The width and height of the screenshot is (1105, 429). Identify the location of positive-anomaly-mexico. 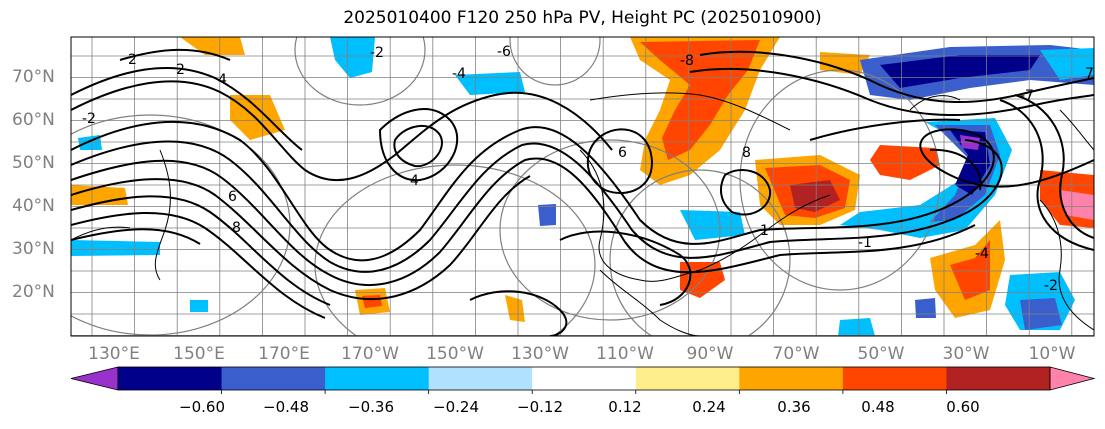
(515, 308).